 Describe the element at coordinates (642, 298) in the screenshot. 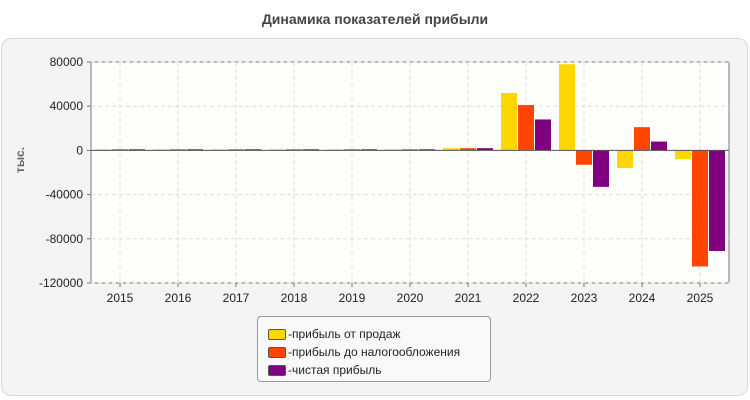

I see `x-tick-label: 2024` at that location.